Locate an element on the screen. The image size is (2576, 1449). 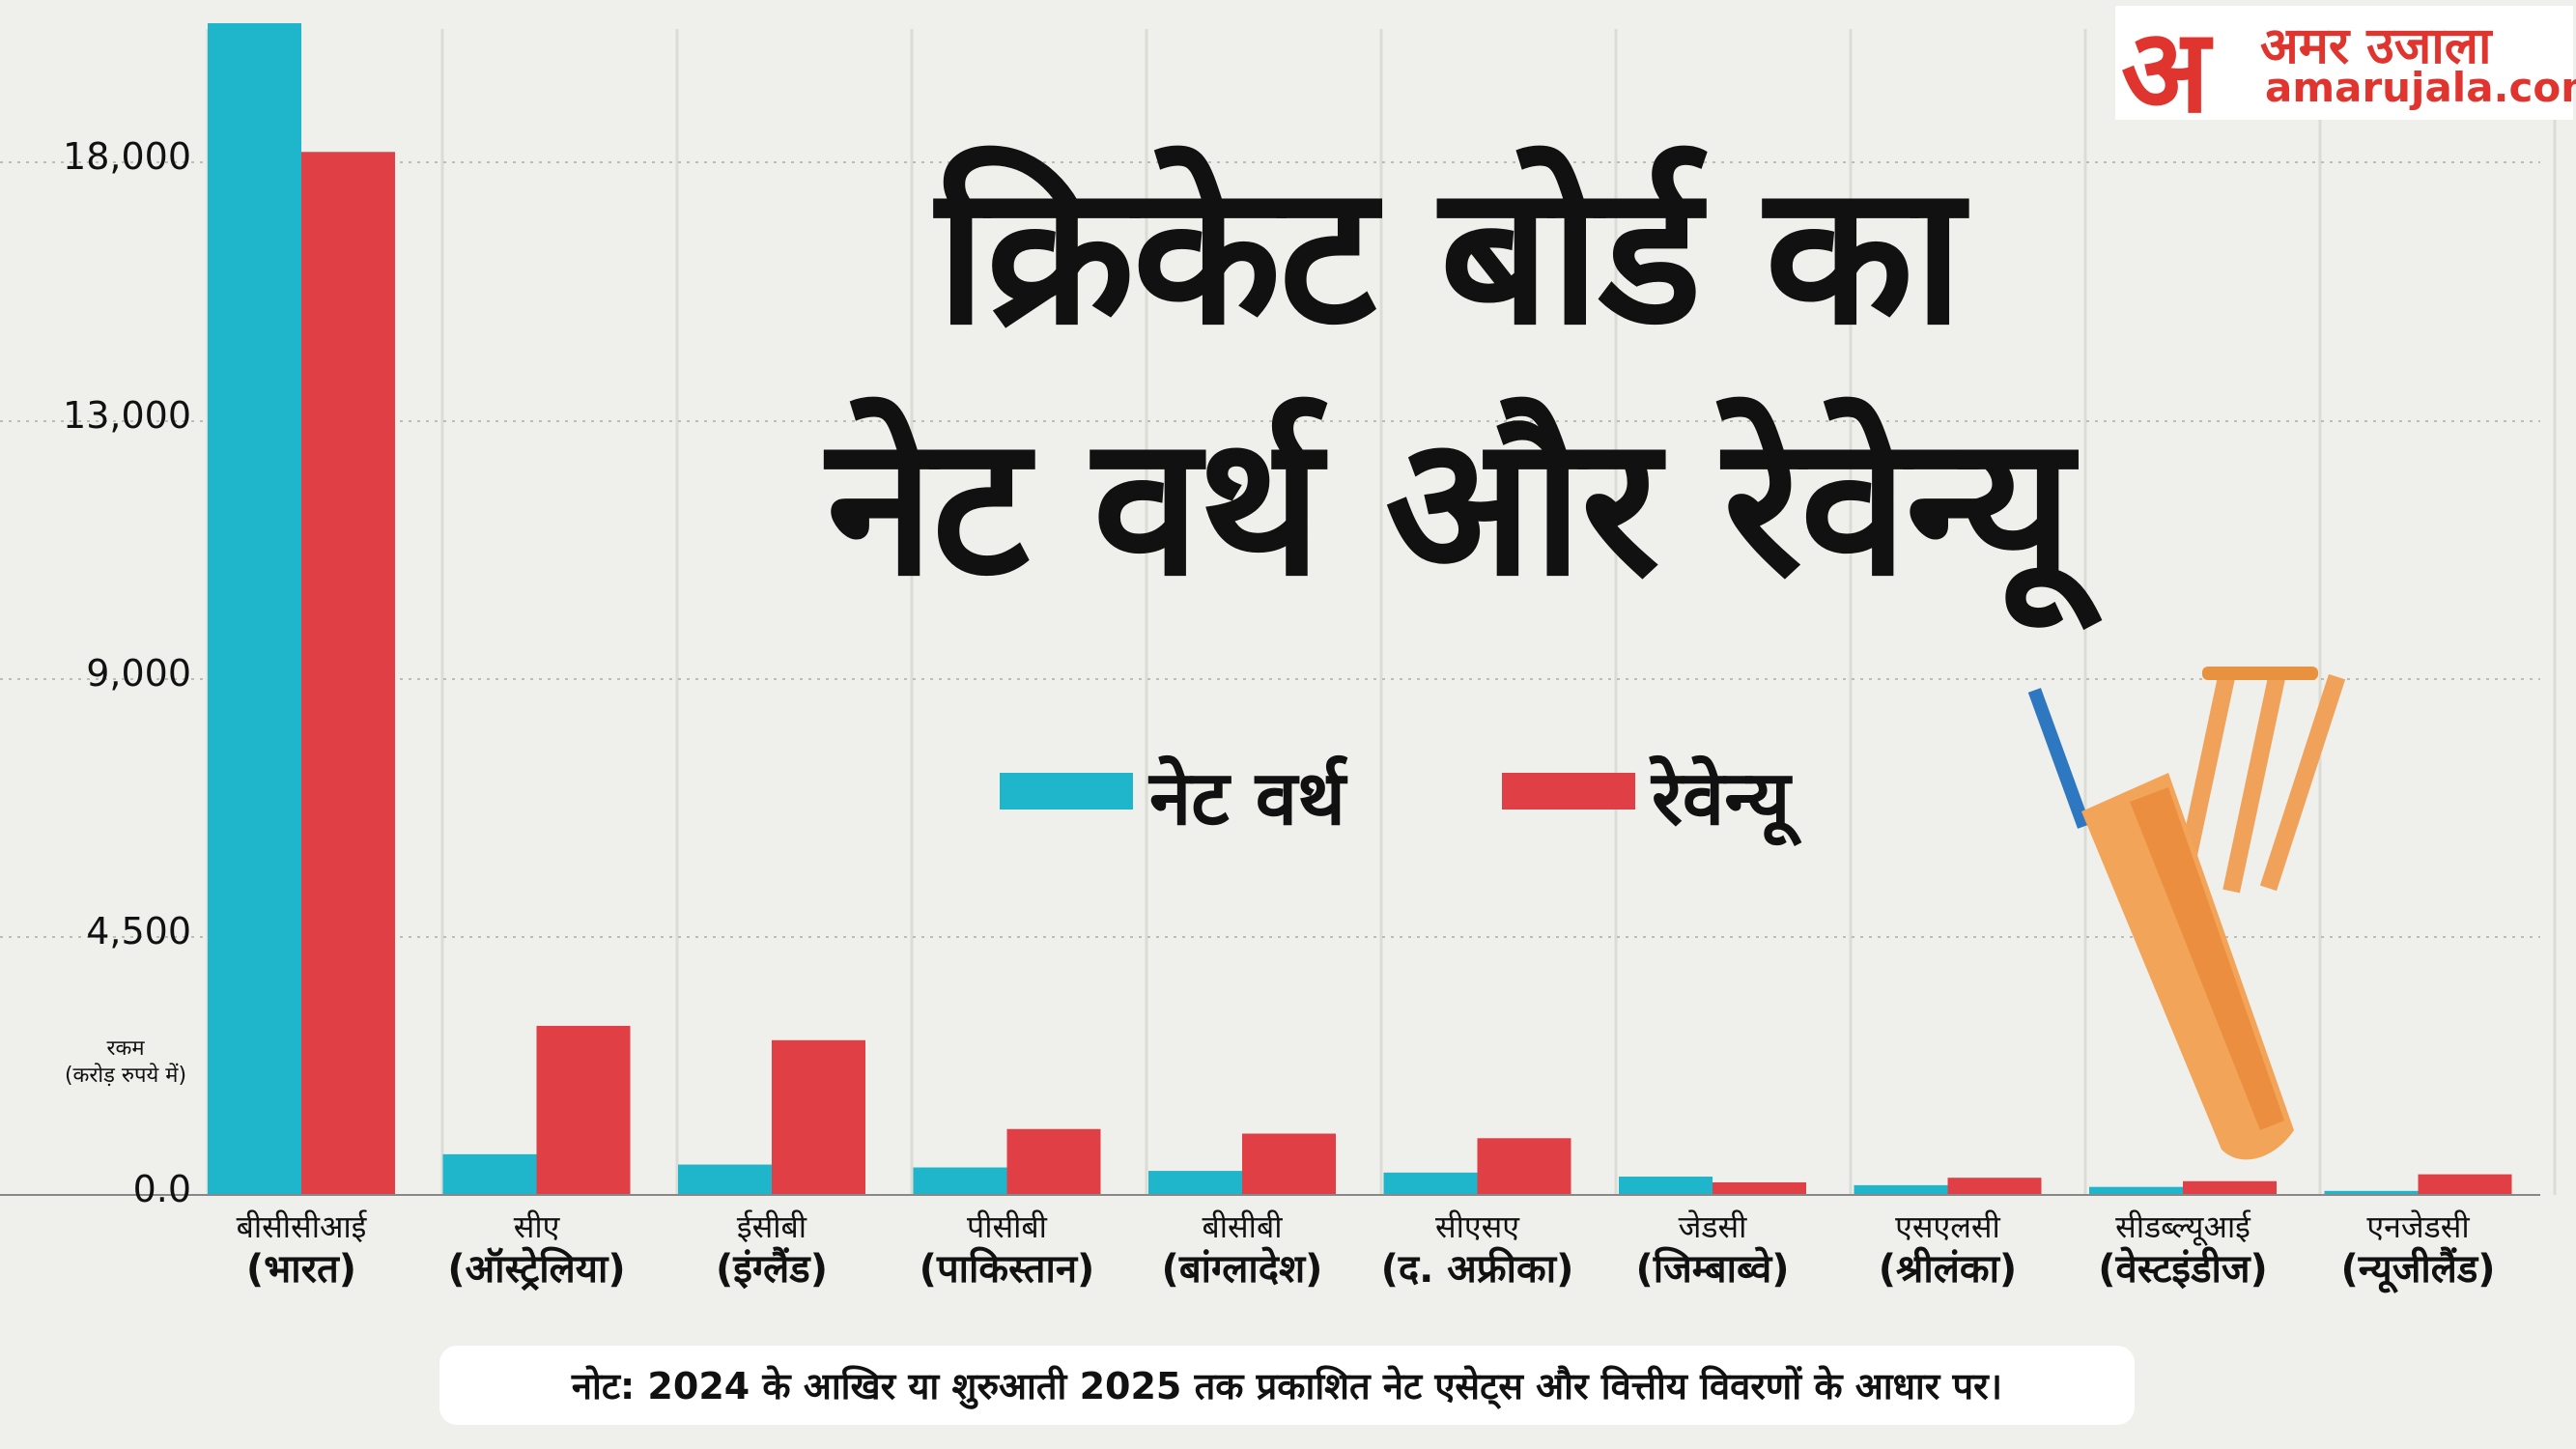
x-category-name: सीए is located at coordinates (537, 1227).